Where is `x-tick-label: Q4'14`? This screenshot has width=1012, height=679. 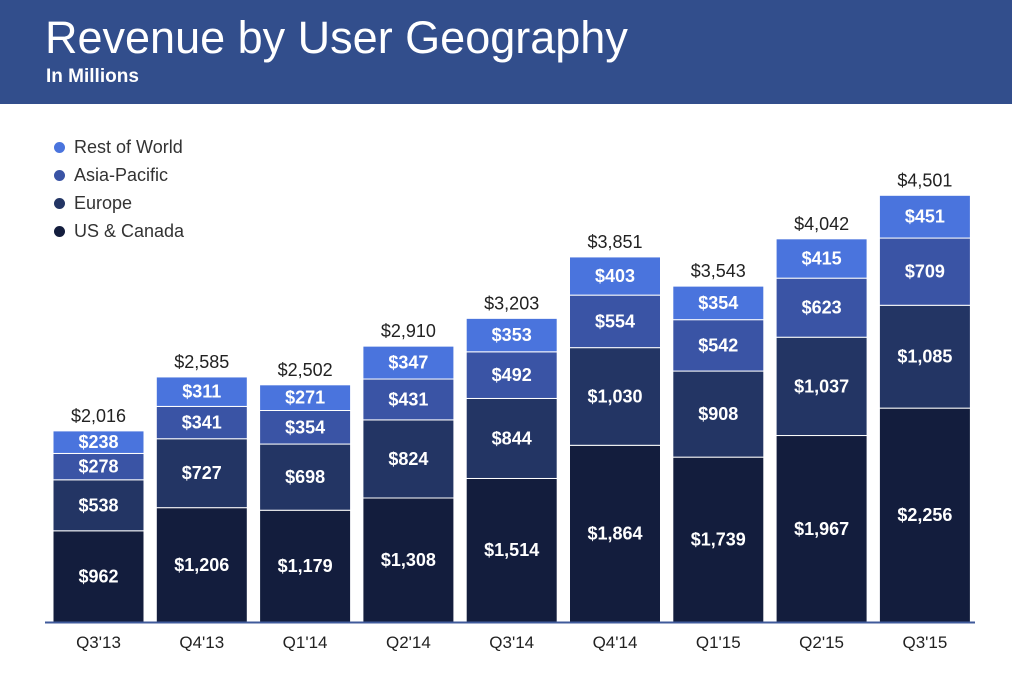 x-tick-label: Q4'14 is located at coordinates (615, 642).